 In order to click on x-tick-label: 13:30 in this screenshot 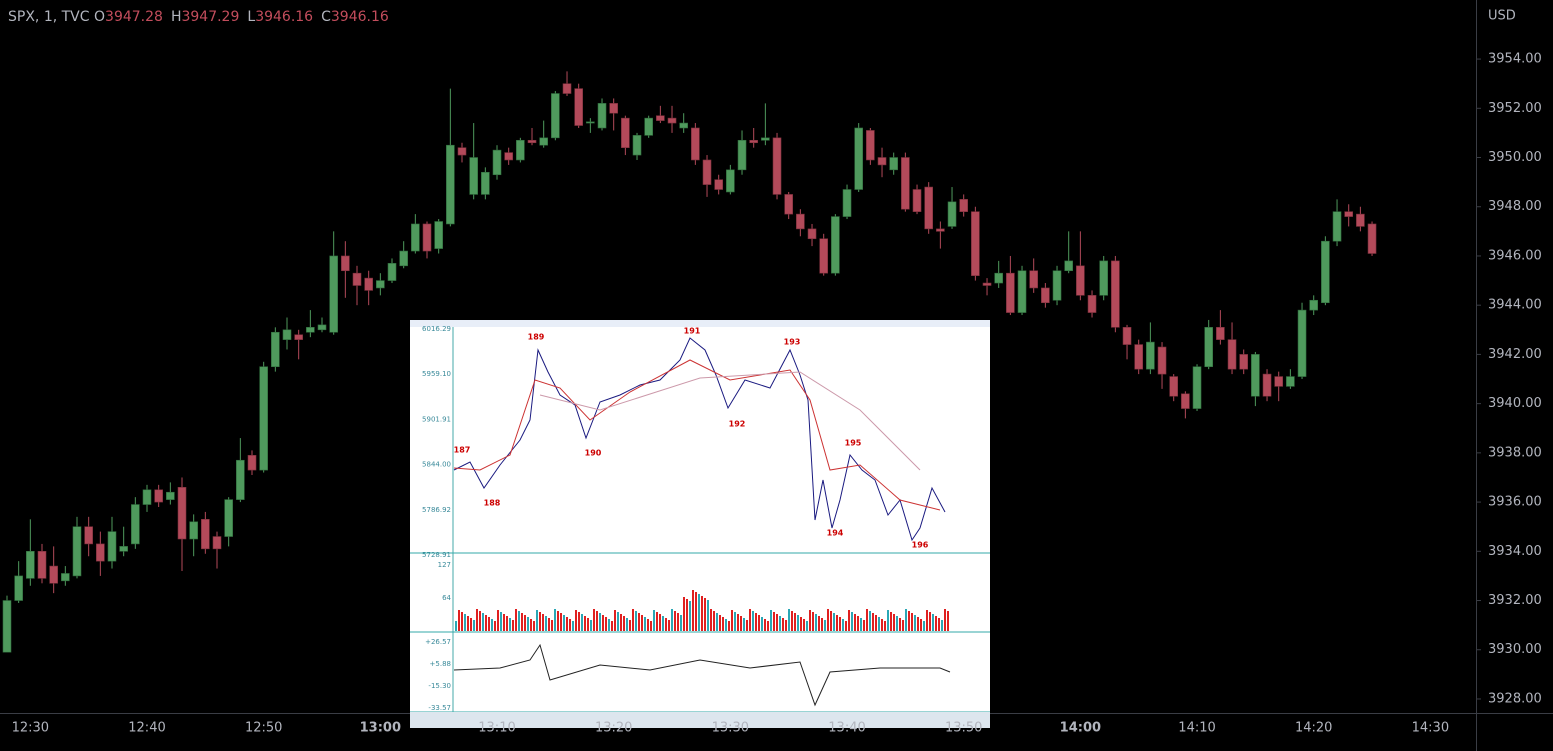, I will do `click(730, 728)`.